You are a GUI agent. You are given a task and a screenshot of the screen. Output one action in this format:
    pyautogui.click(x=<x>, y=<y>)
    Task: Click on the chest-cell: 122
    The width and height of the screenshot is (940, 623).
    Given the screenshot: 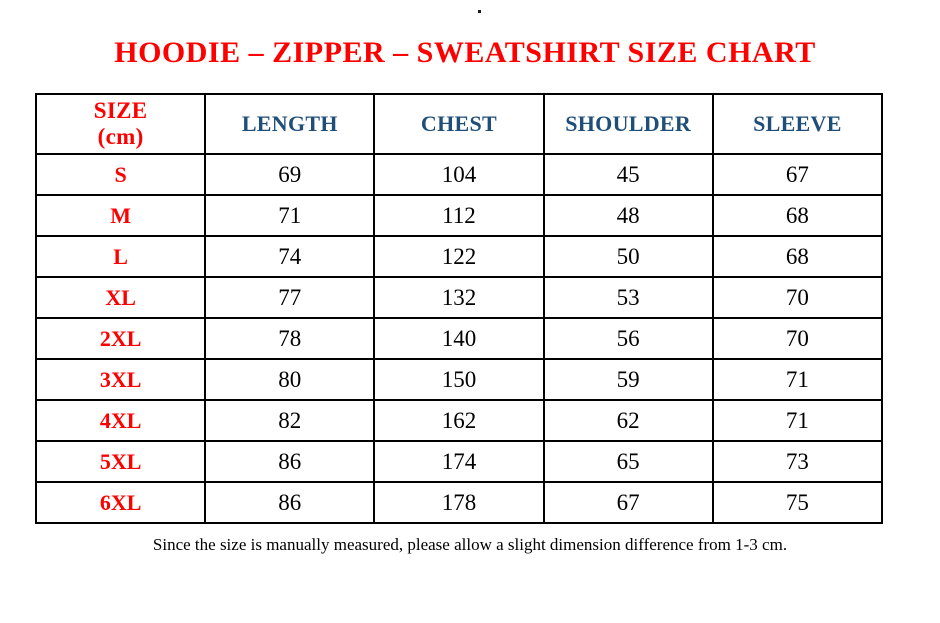 What is the action you would take?
    pyautogui.click(x=459, y=256)
    